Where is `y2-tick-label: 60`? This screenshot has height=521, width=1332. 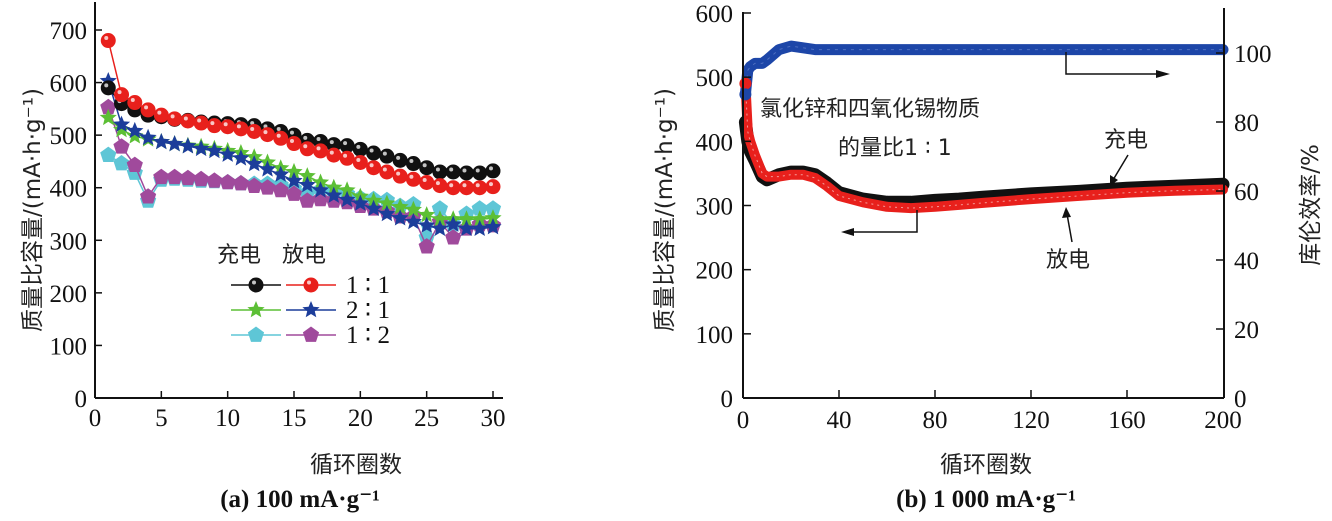 y2-tick-label: 60 is located at coordinates (1246, 192).